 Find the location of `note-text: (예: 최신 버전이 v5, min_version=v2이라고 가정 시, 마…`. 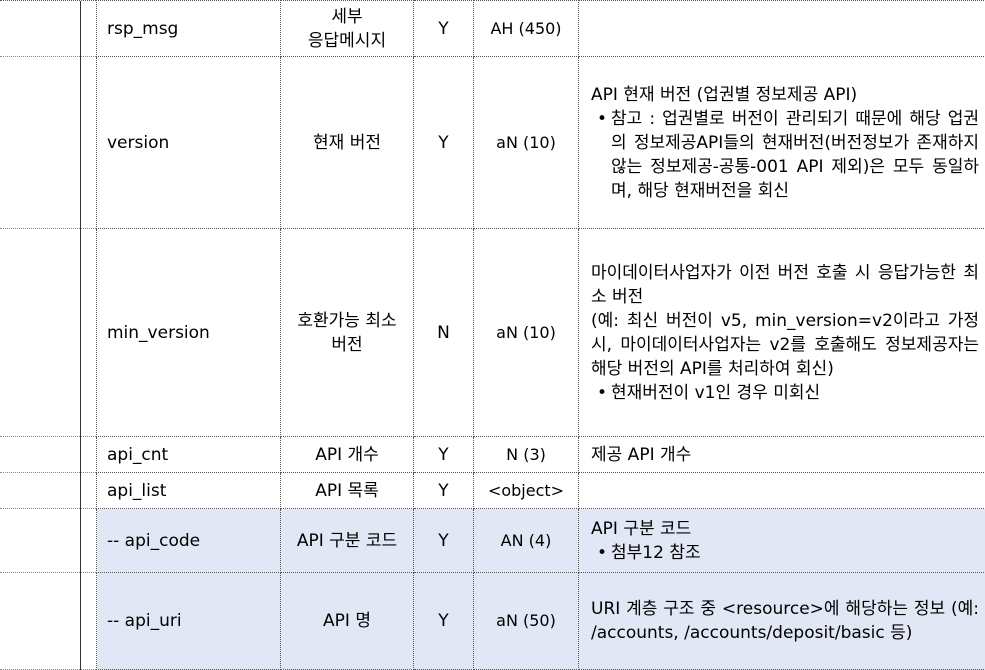

note-text: (예: 최신 버전이 v5, min_version=v2이라고 가정 시, 마… is located at coordinates (785, 345).